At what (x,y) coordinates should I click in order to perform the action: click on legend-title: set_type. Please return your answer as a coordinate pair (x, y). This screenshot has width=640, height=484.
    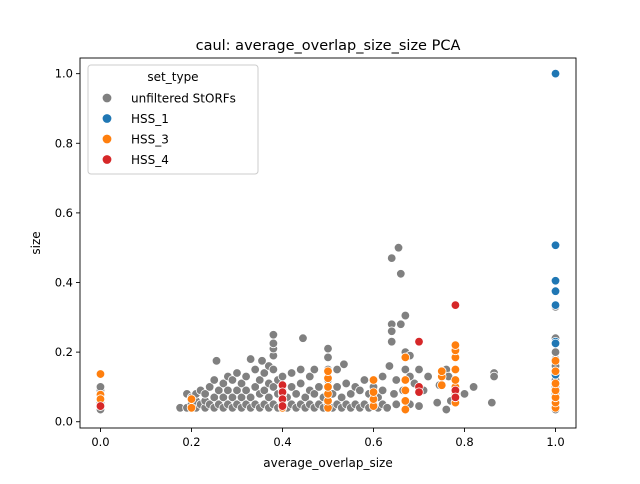
    Looking at the image, I should click on (172, 77).